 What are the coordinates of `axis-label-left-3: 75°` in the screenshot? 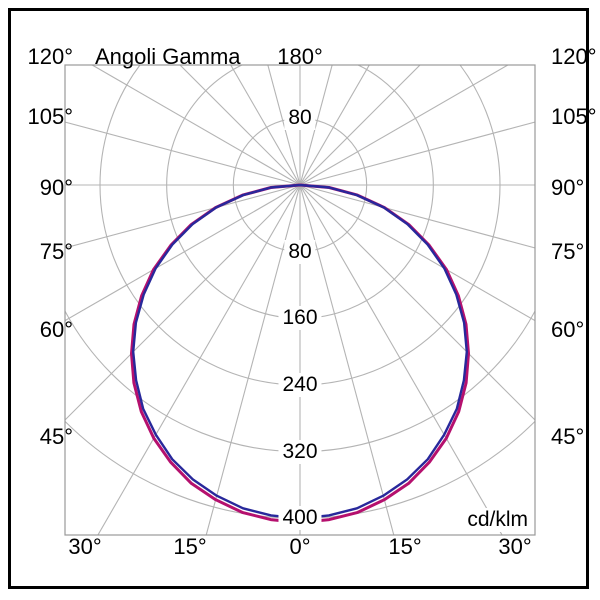 It's located at (56, 251).